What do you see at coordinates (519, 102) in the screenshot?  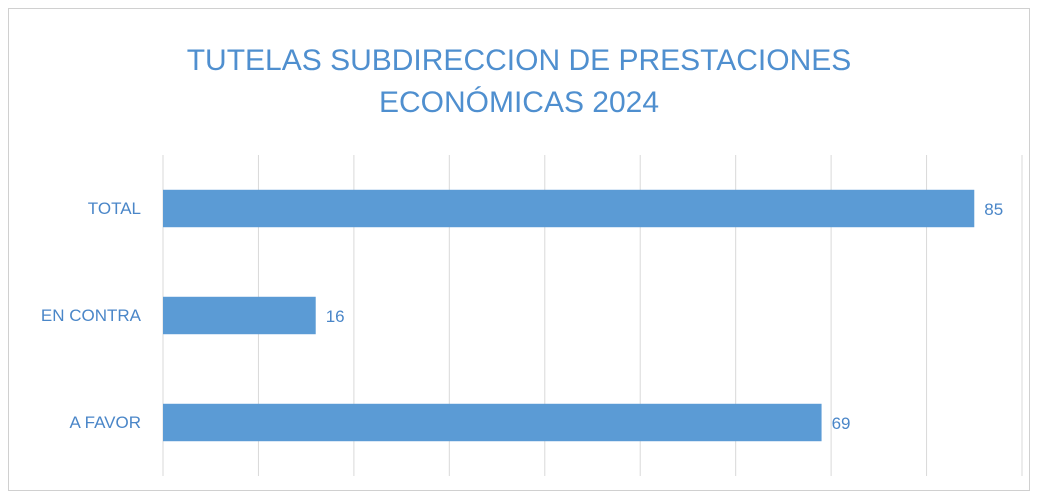 I see `chart-title: ECONÓMICAS 2024` at bounding box center [519, 102].